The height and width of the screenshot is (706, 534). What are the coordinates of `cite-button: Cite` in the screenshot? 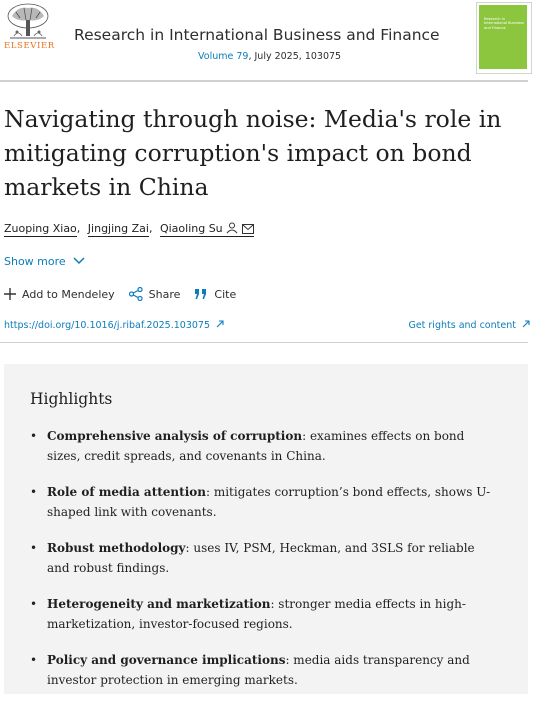 It's located at (215, 294).